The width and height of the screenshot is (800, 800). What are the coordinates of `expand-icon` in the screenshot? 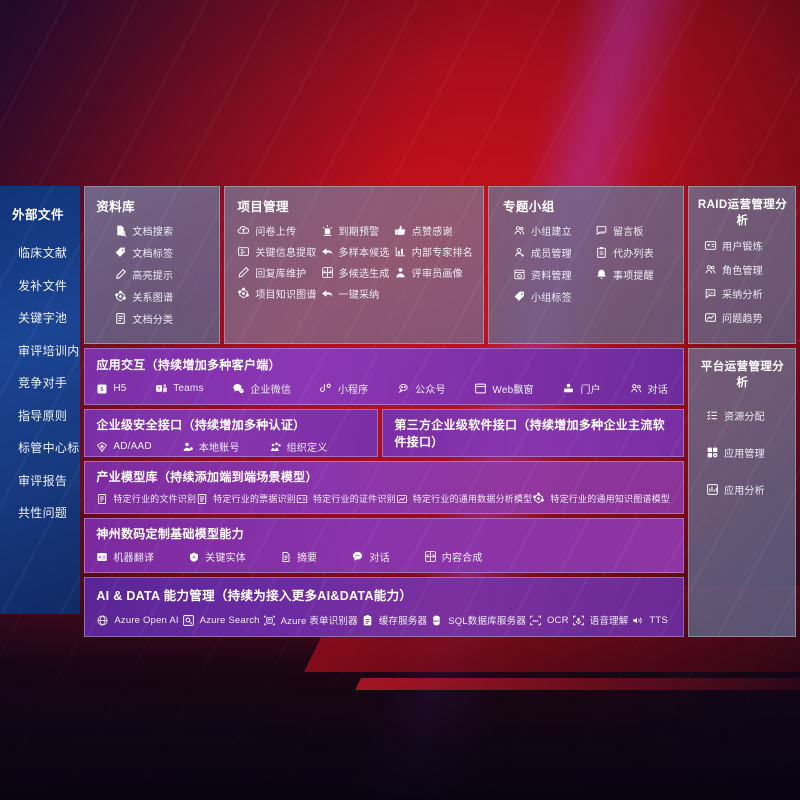 It's located at (430, 556).